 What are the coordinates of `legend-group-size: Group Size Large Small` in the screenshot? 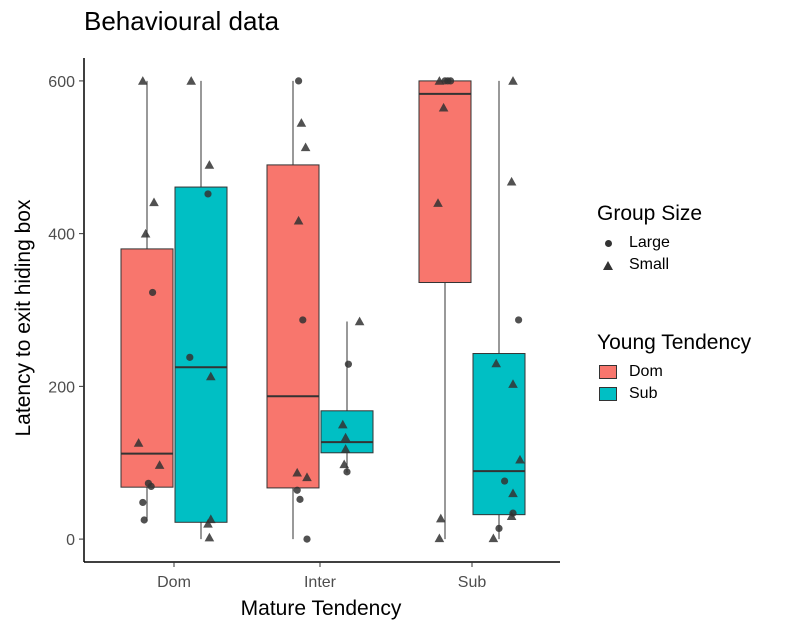 It's located at (649, 239).